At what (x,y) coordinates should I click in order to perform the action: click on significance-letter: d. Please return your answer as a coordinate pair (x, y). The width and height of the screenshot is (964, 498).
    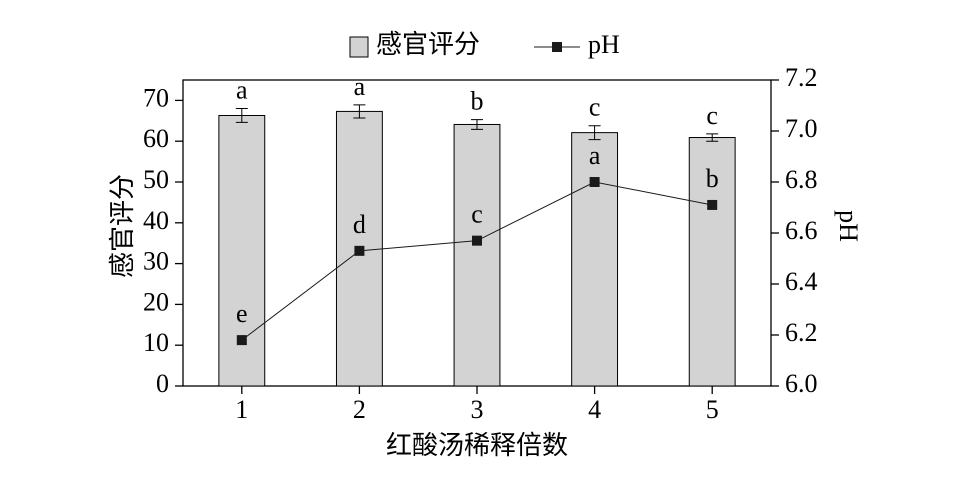
    Looking at the image, I should click on (359, 224).